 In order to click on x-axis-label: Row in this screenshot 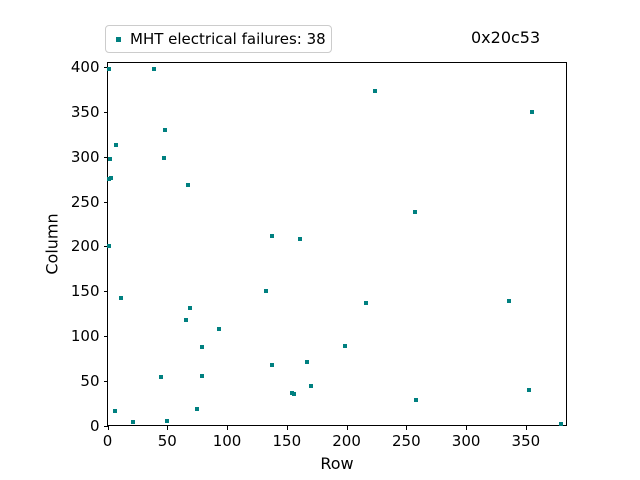, I will do `click(337, 463)`.